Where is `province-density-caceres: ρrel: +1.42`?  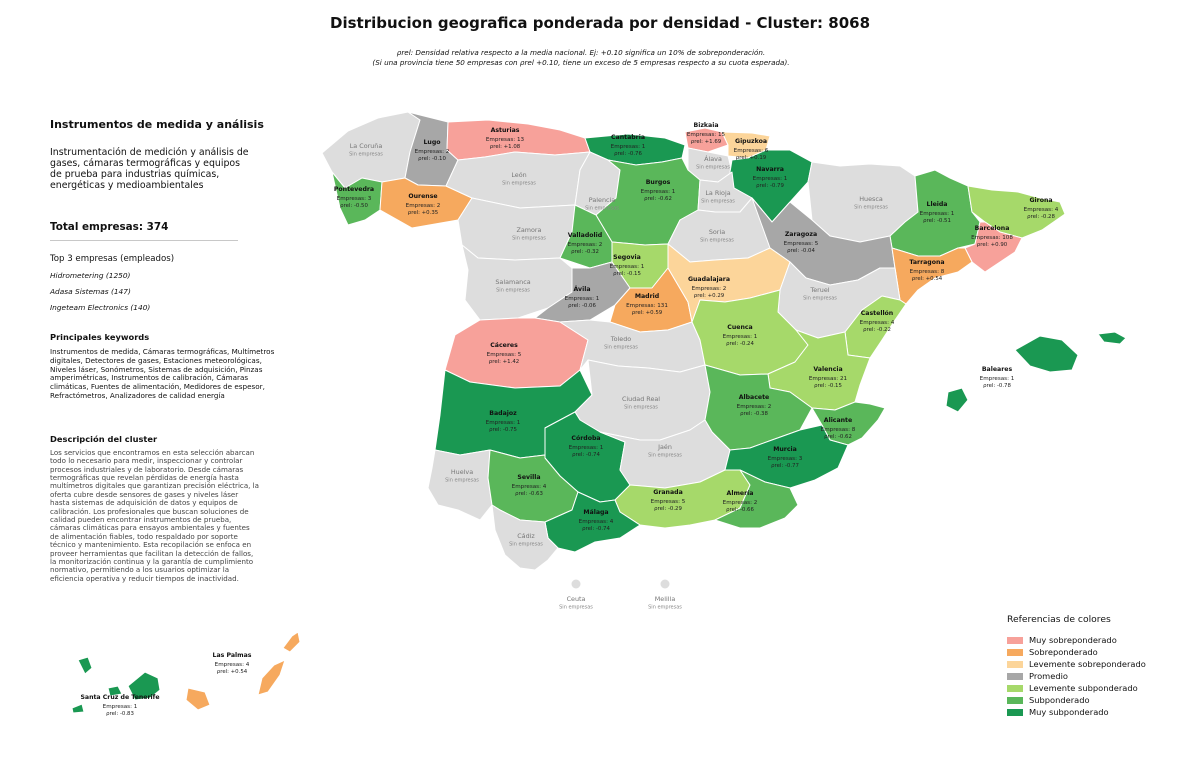 province-density-caceres: ρrel: +1.42 is located at coordinates (504, 362).